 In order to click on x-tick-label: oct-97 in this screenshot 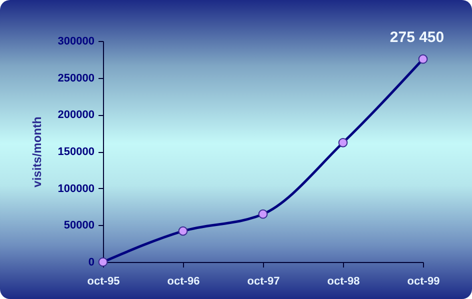, I will do `click(263, 282)`.